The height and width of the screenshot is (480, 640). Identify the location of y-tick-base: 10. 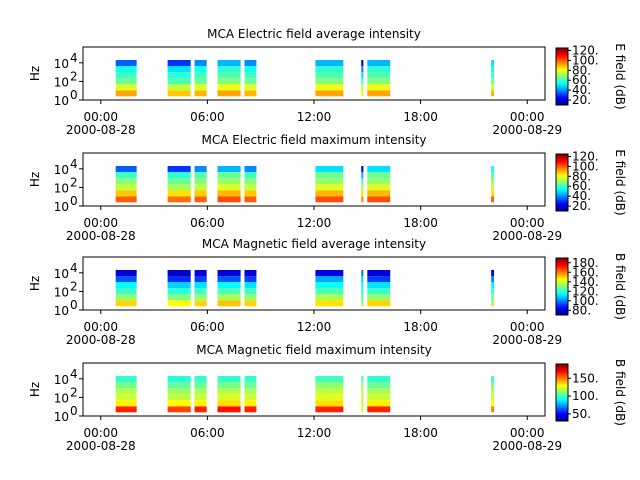
(61, 82).